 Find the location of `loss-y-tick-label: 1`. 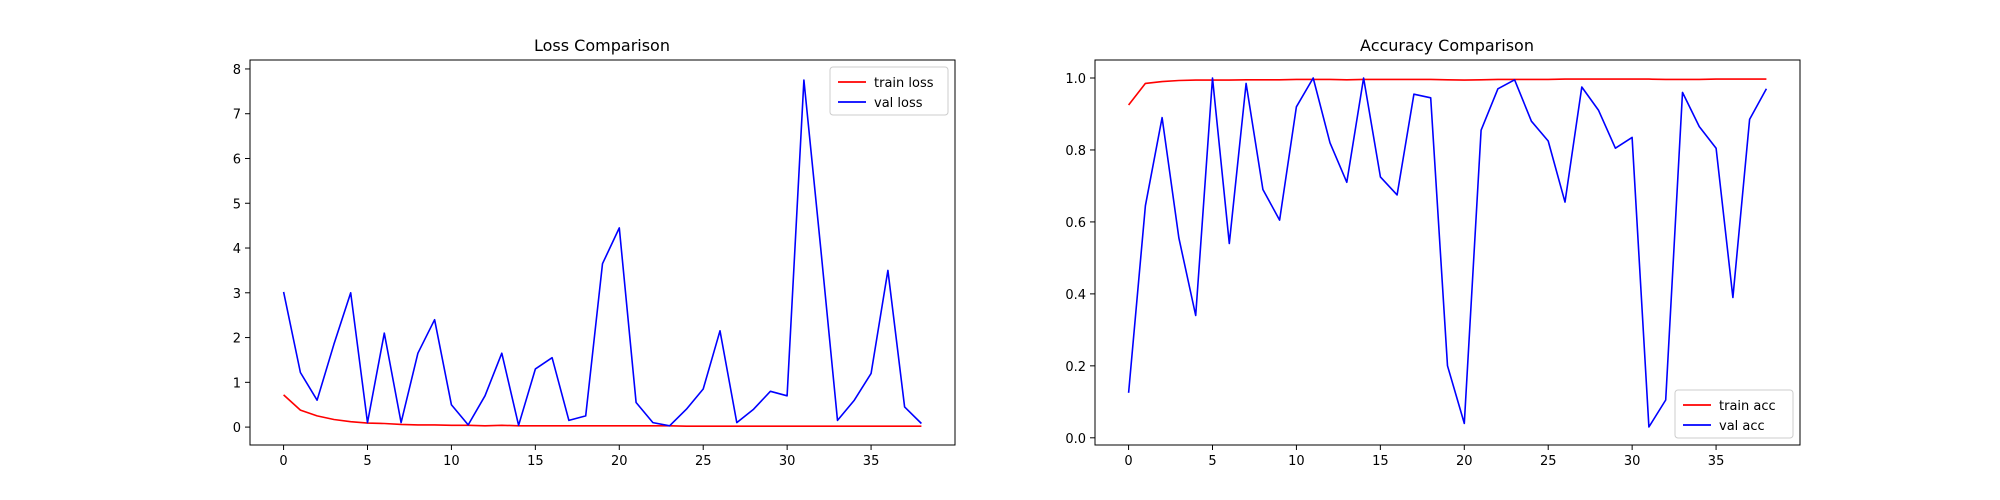

loss-y-tick-label: 1 is located at coordinates (237, 383).